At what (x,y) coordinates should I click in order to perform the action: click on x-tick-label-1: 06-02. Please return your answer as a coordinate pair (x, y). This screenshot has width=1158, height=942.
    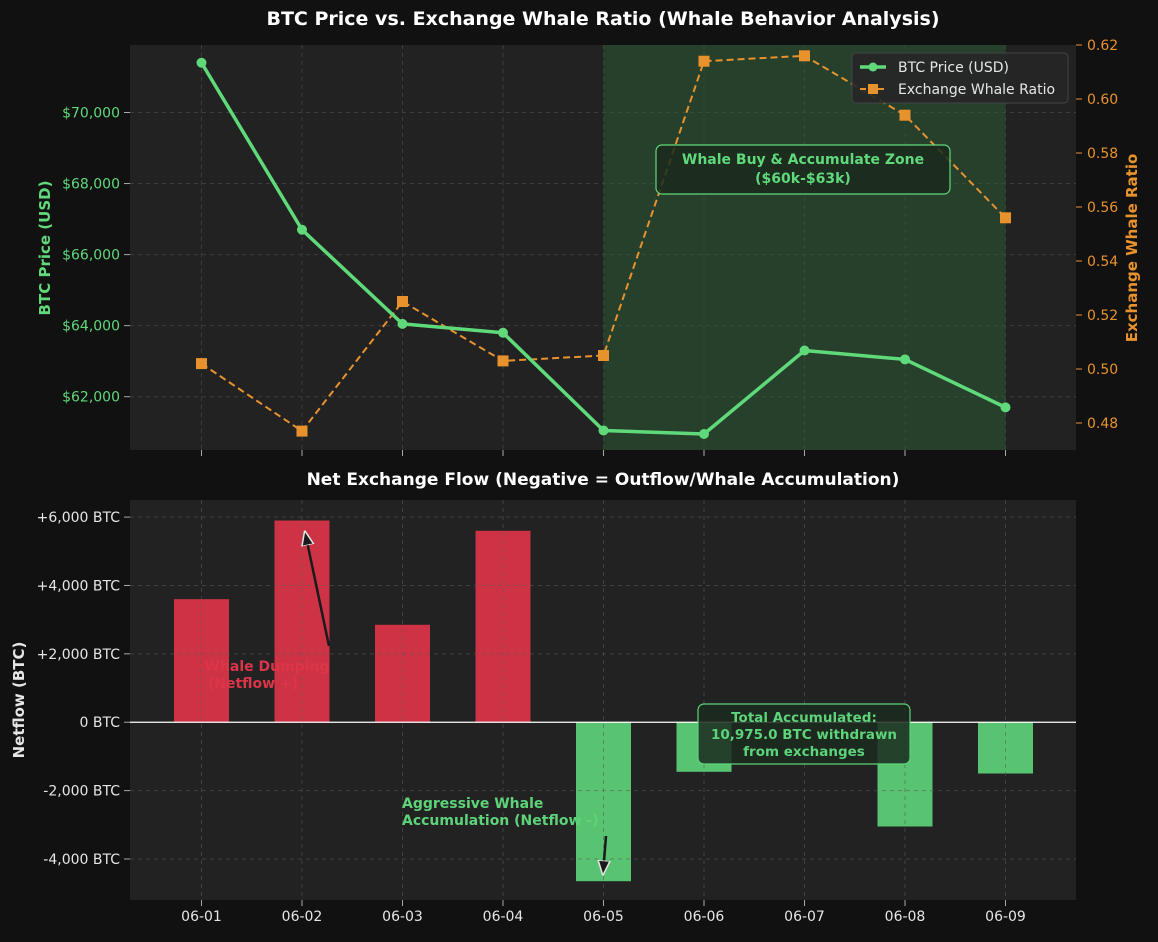
    Looking at the image, I should click on (302, 917).